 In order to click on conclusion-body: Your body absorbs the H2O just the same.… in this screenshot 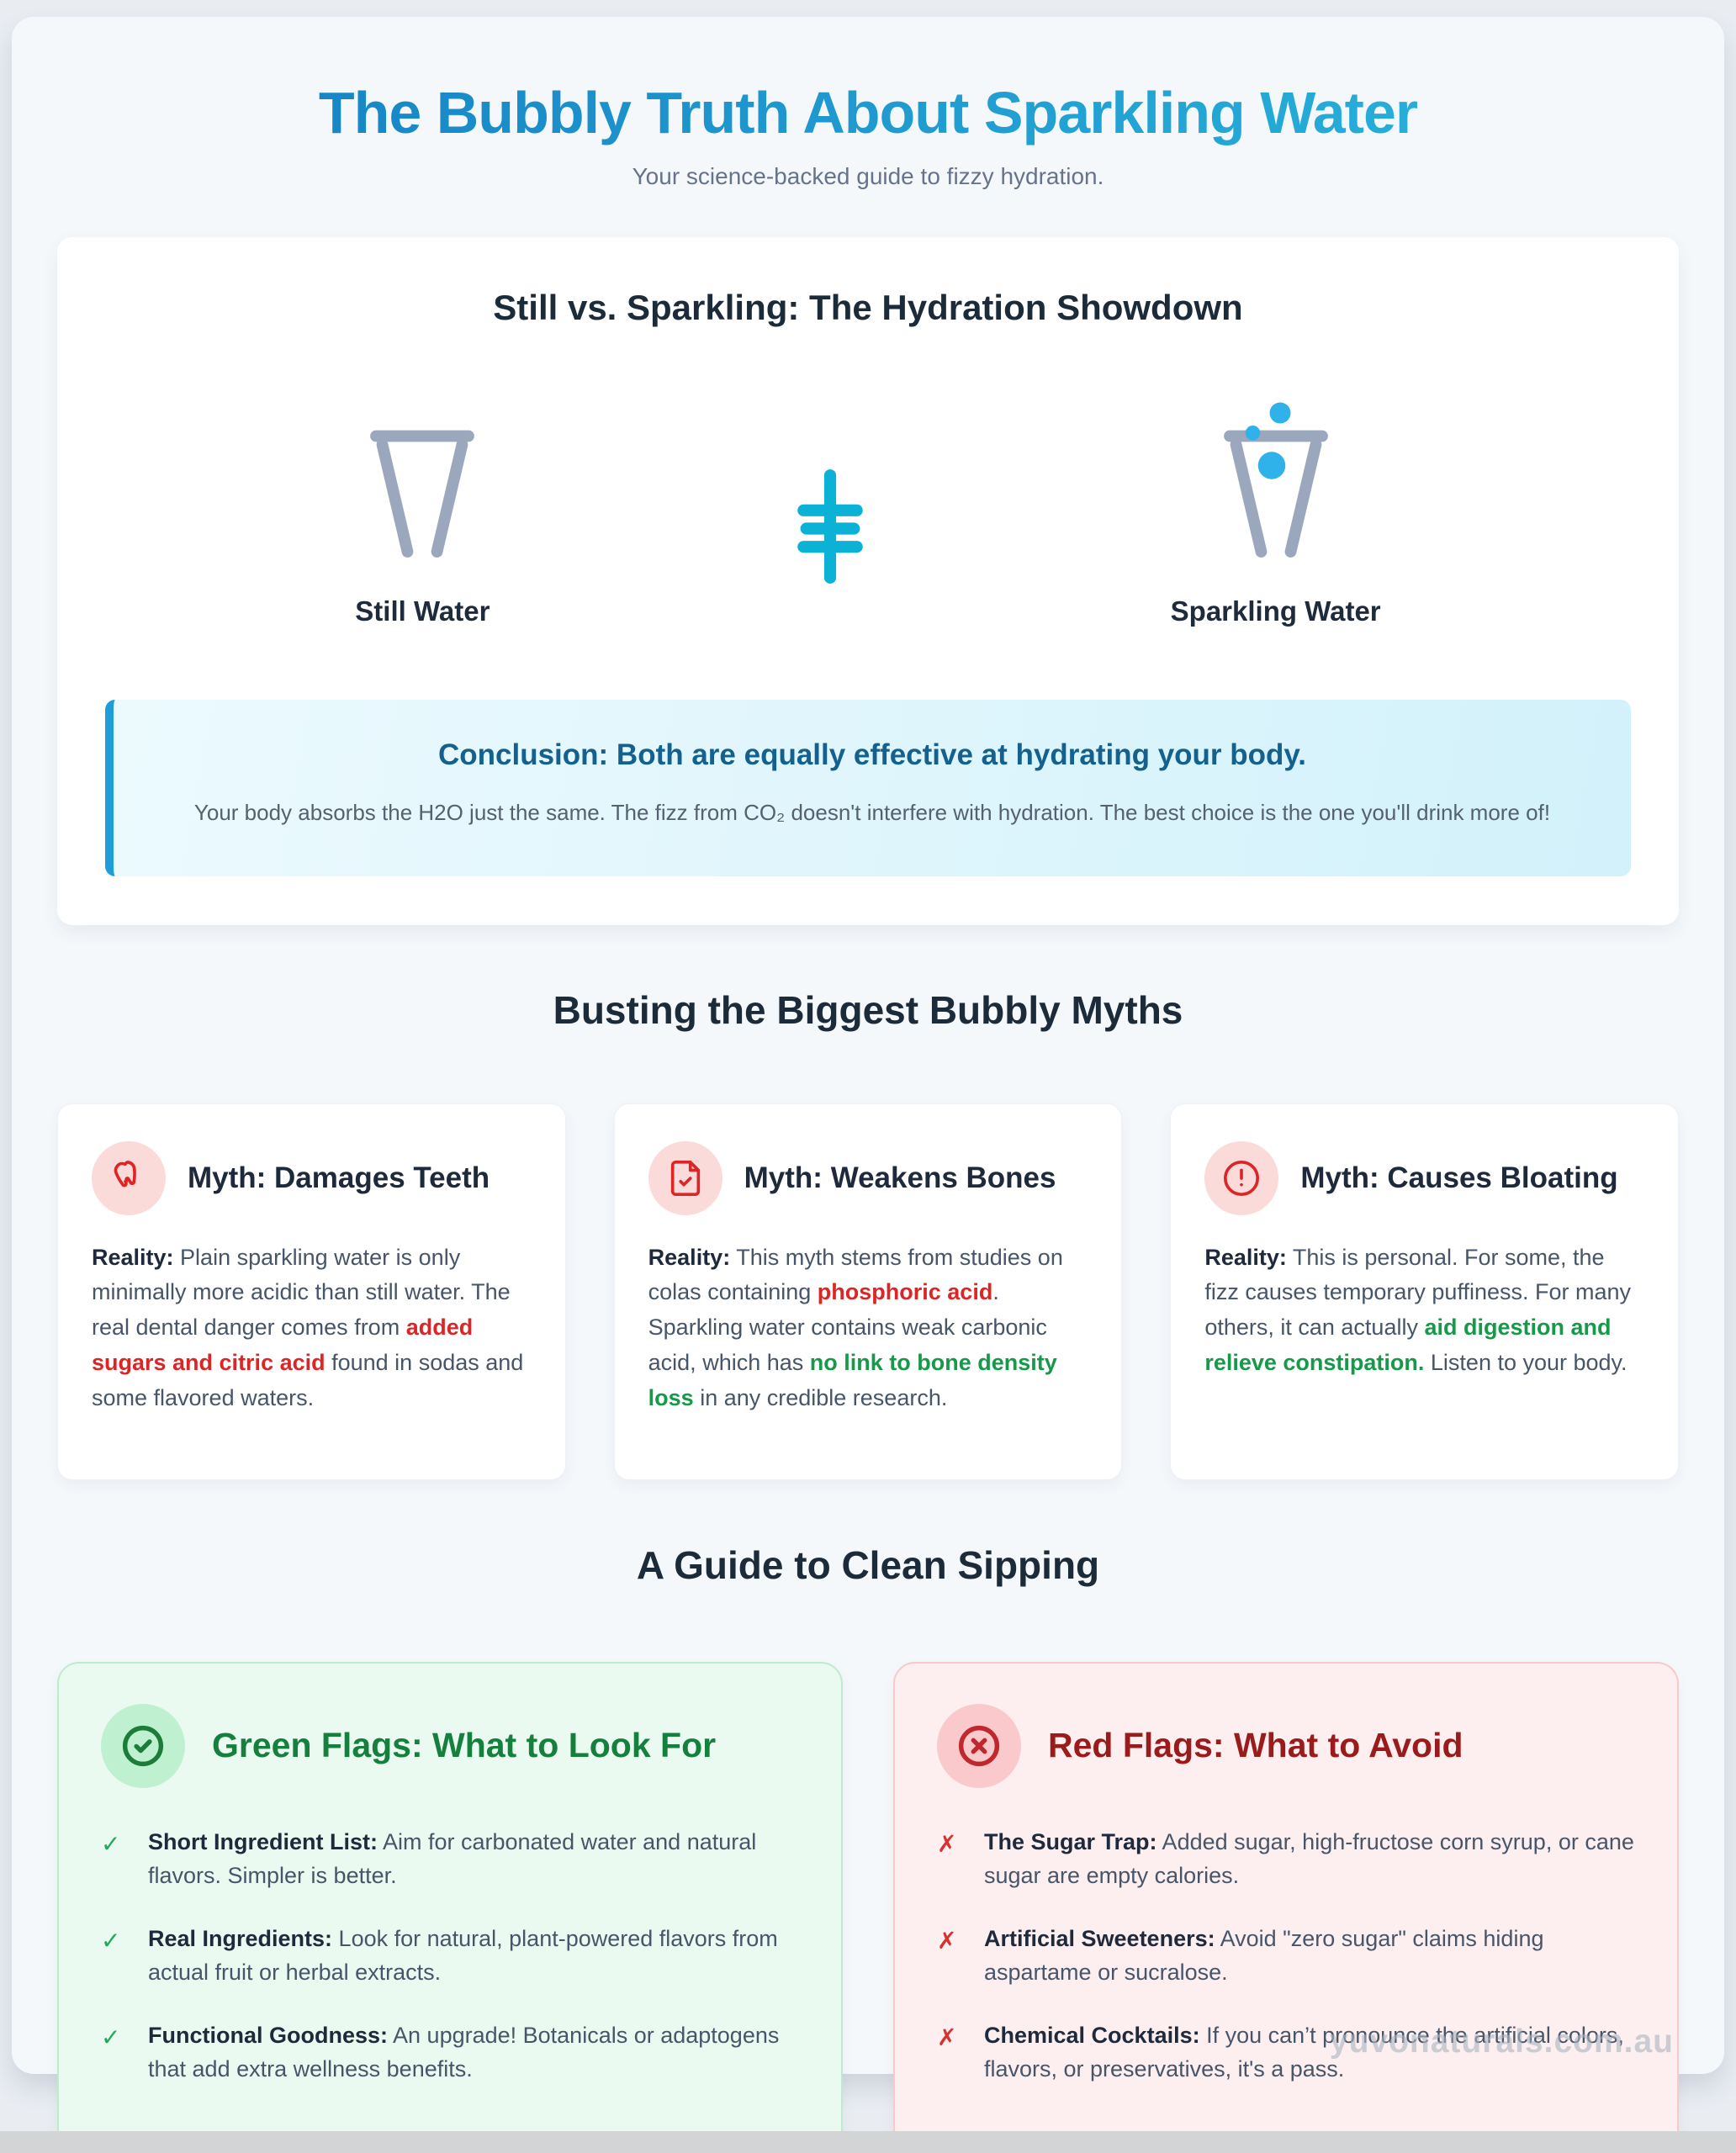, I will do `click(872, 813)`.